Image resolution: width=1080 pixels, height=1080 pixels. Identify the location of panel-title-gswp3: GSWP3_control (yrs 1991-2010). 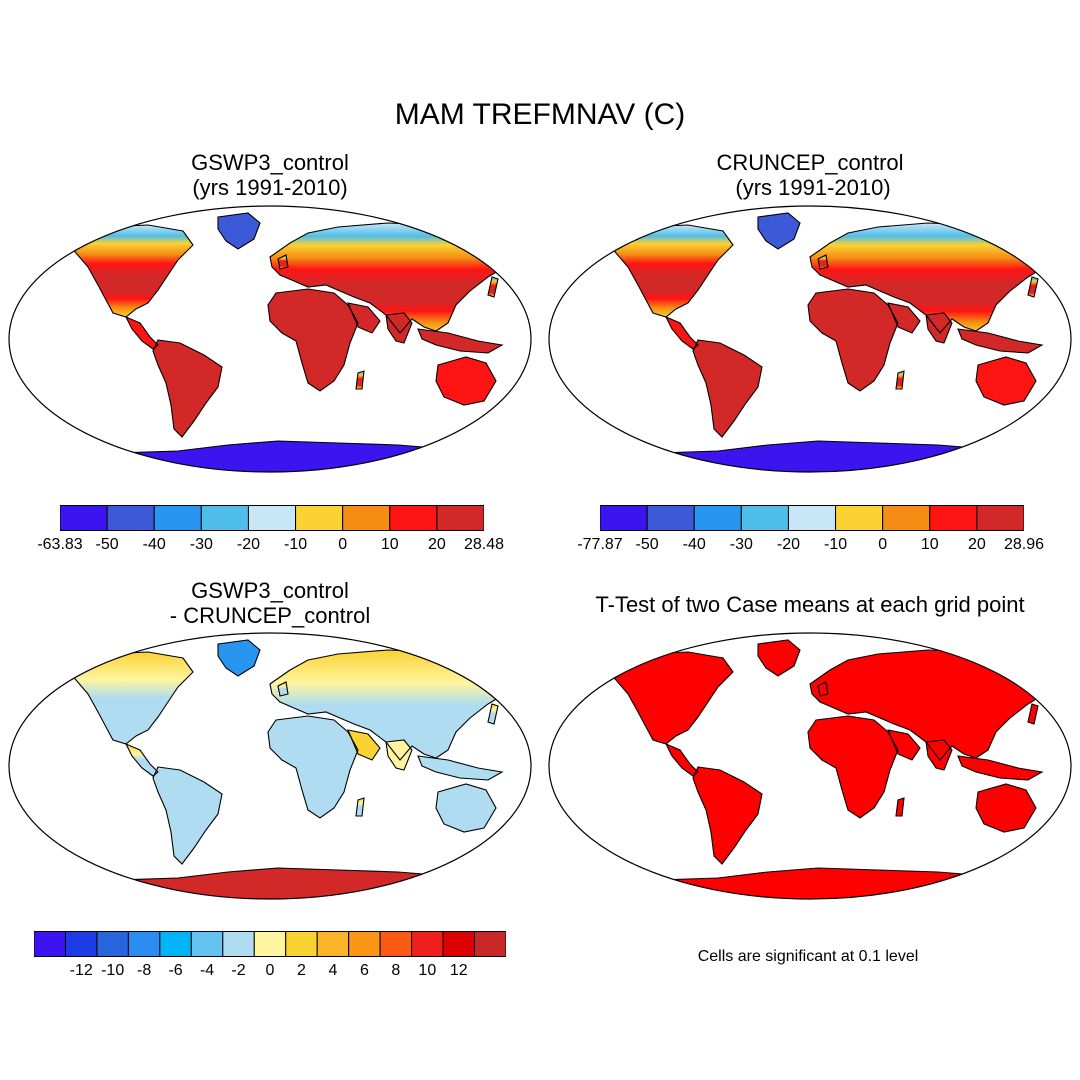
(270, 175).